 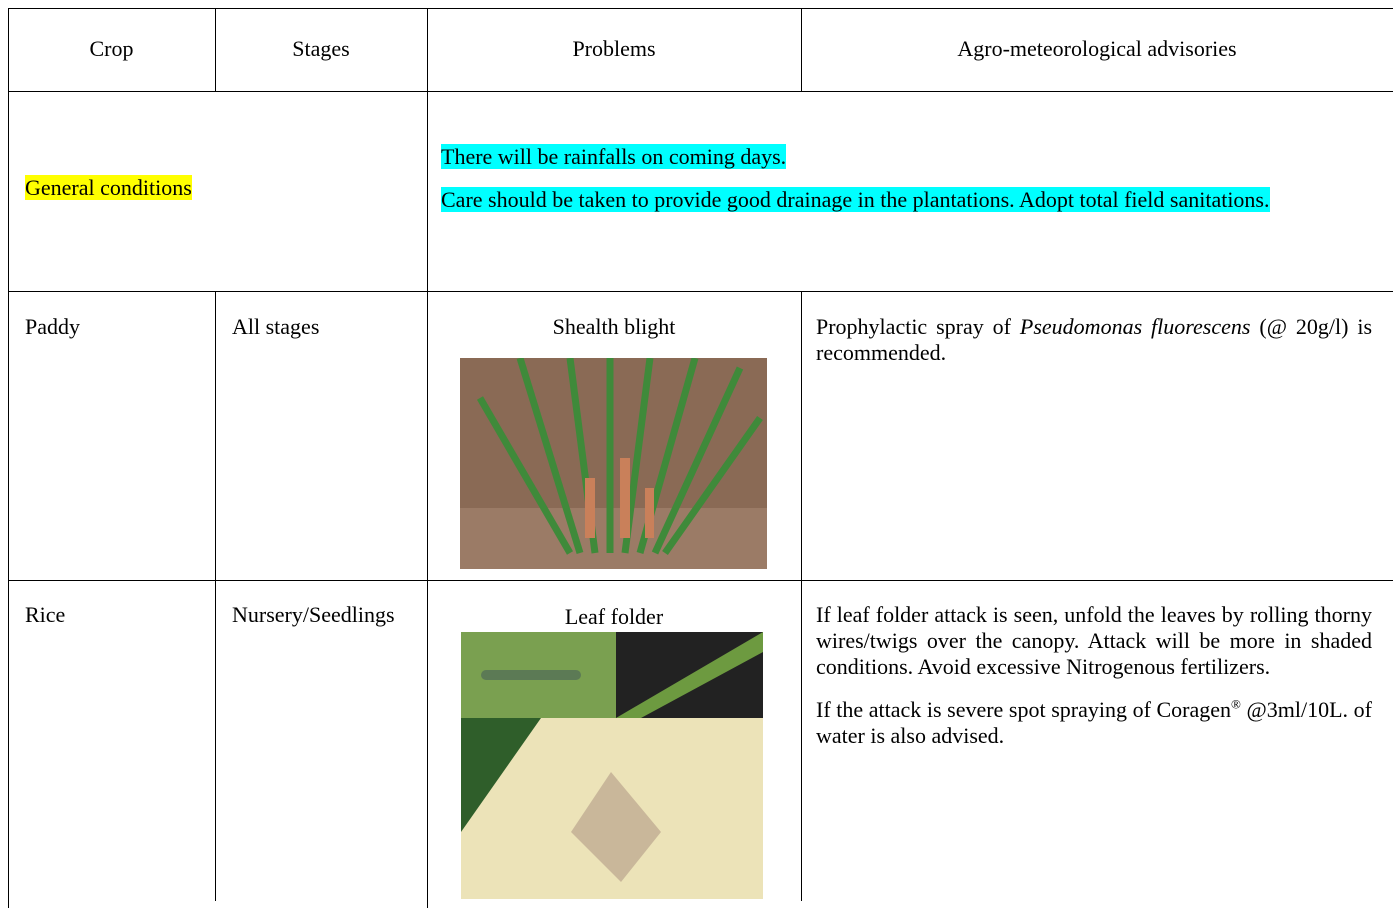 I want to click on stage: Nursery/Seedlings, so click(x=313, y=614).